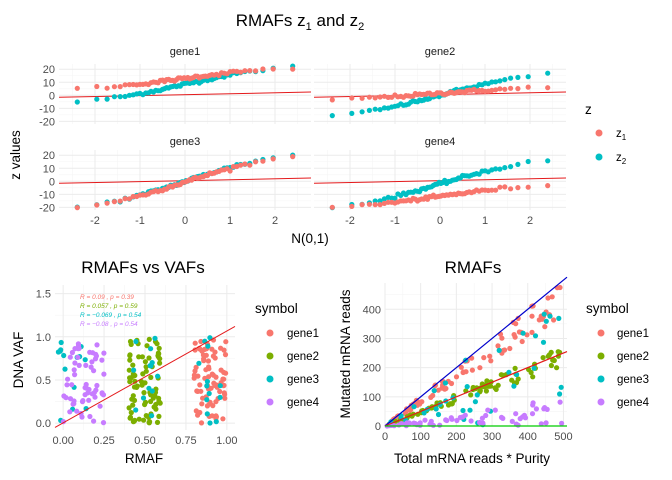  I want to click on x-tick-label: 500, so click(563, 437).